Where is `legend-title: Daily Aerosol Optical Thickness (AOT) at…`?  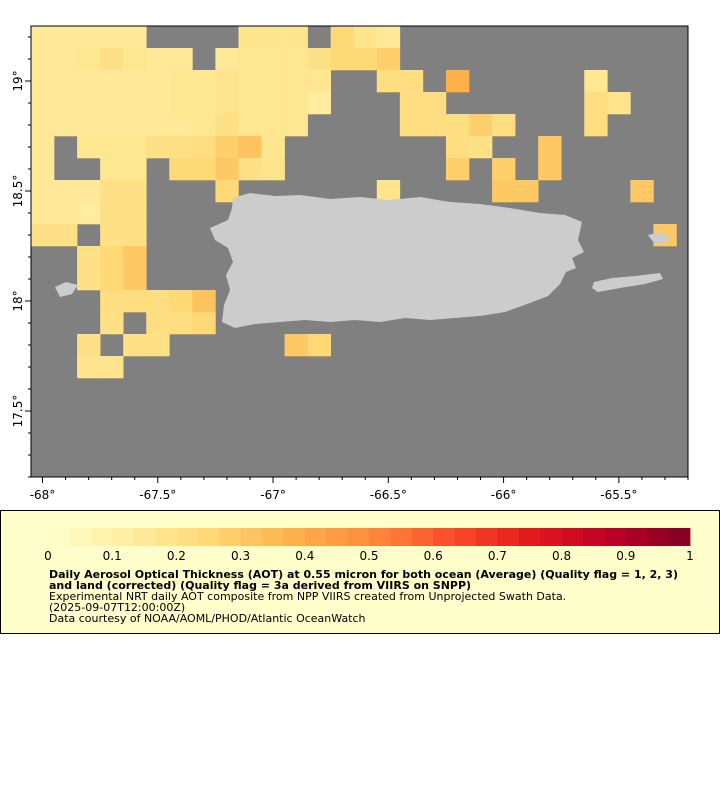 legend-title: Daily Aerosol Optical Thickness (AOT) at… is located at coordinates (365, 580).